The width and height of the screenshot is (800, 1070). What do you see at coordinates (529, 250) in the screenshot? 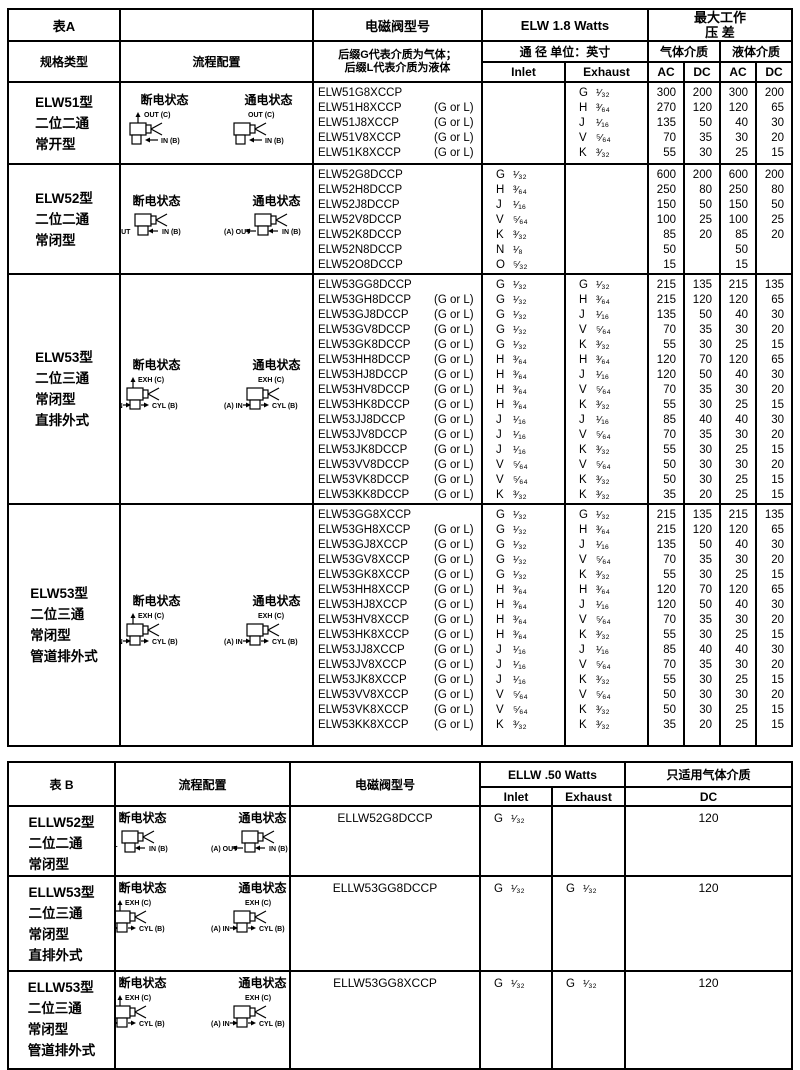
I see `port-size: N ¹⁄₈` at bounding box center [529, 250].